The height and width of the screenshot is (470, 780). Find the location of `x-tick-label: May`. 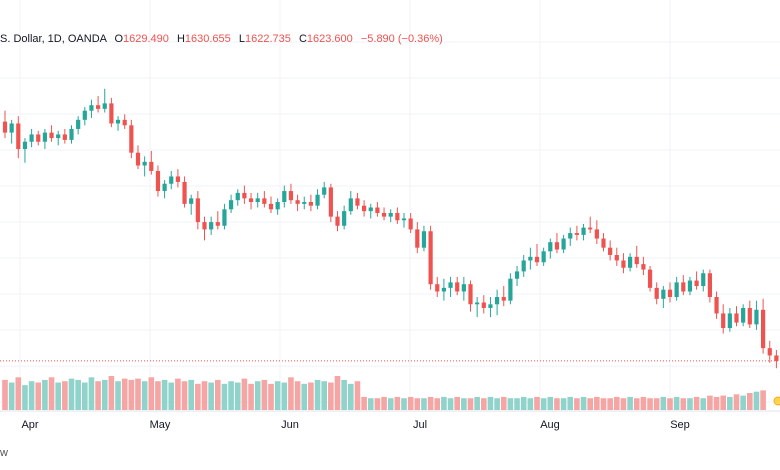

x-tick-label: May is located at coordinates (160, 425).